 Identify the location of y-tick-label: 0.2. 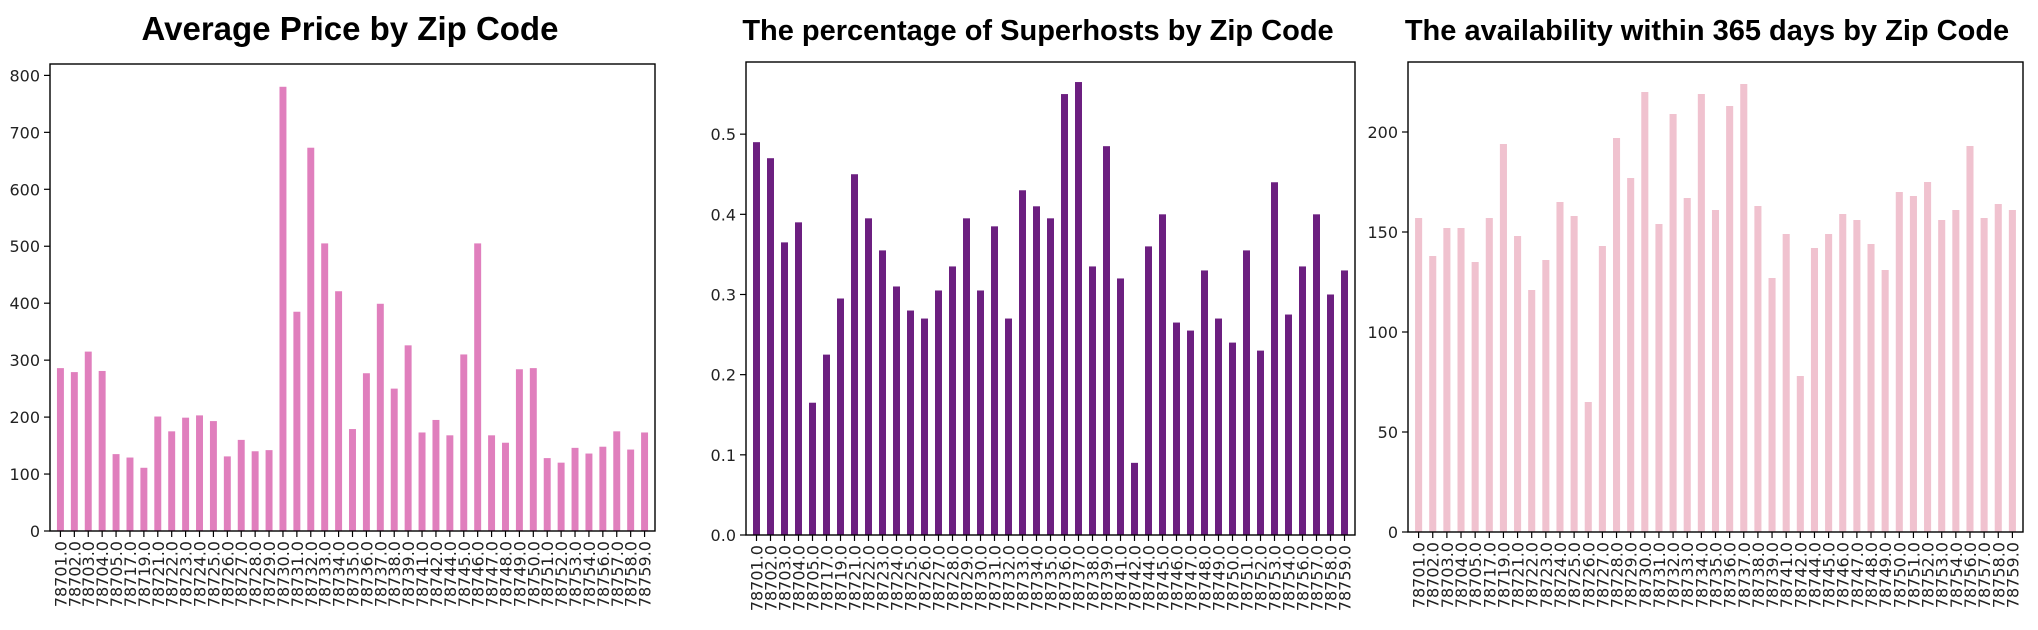
(723, 375).